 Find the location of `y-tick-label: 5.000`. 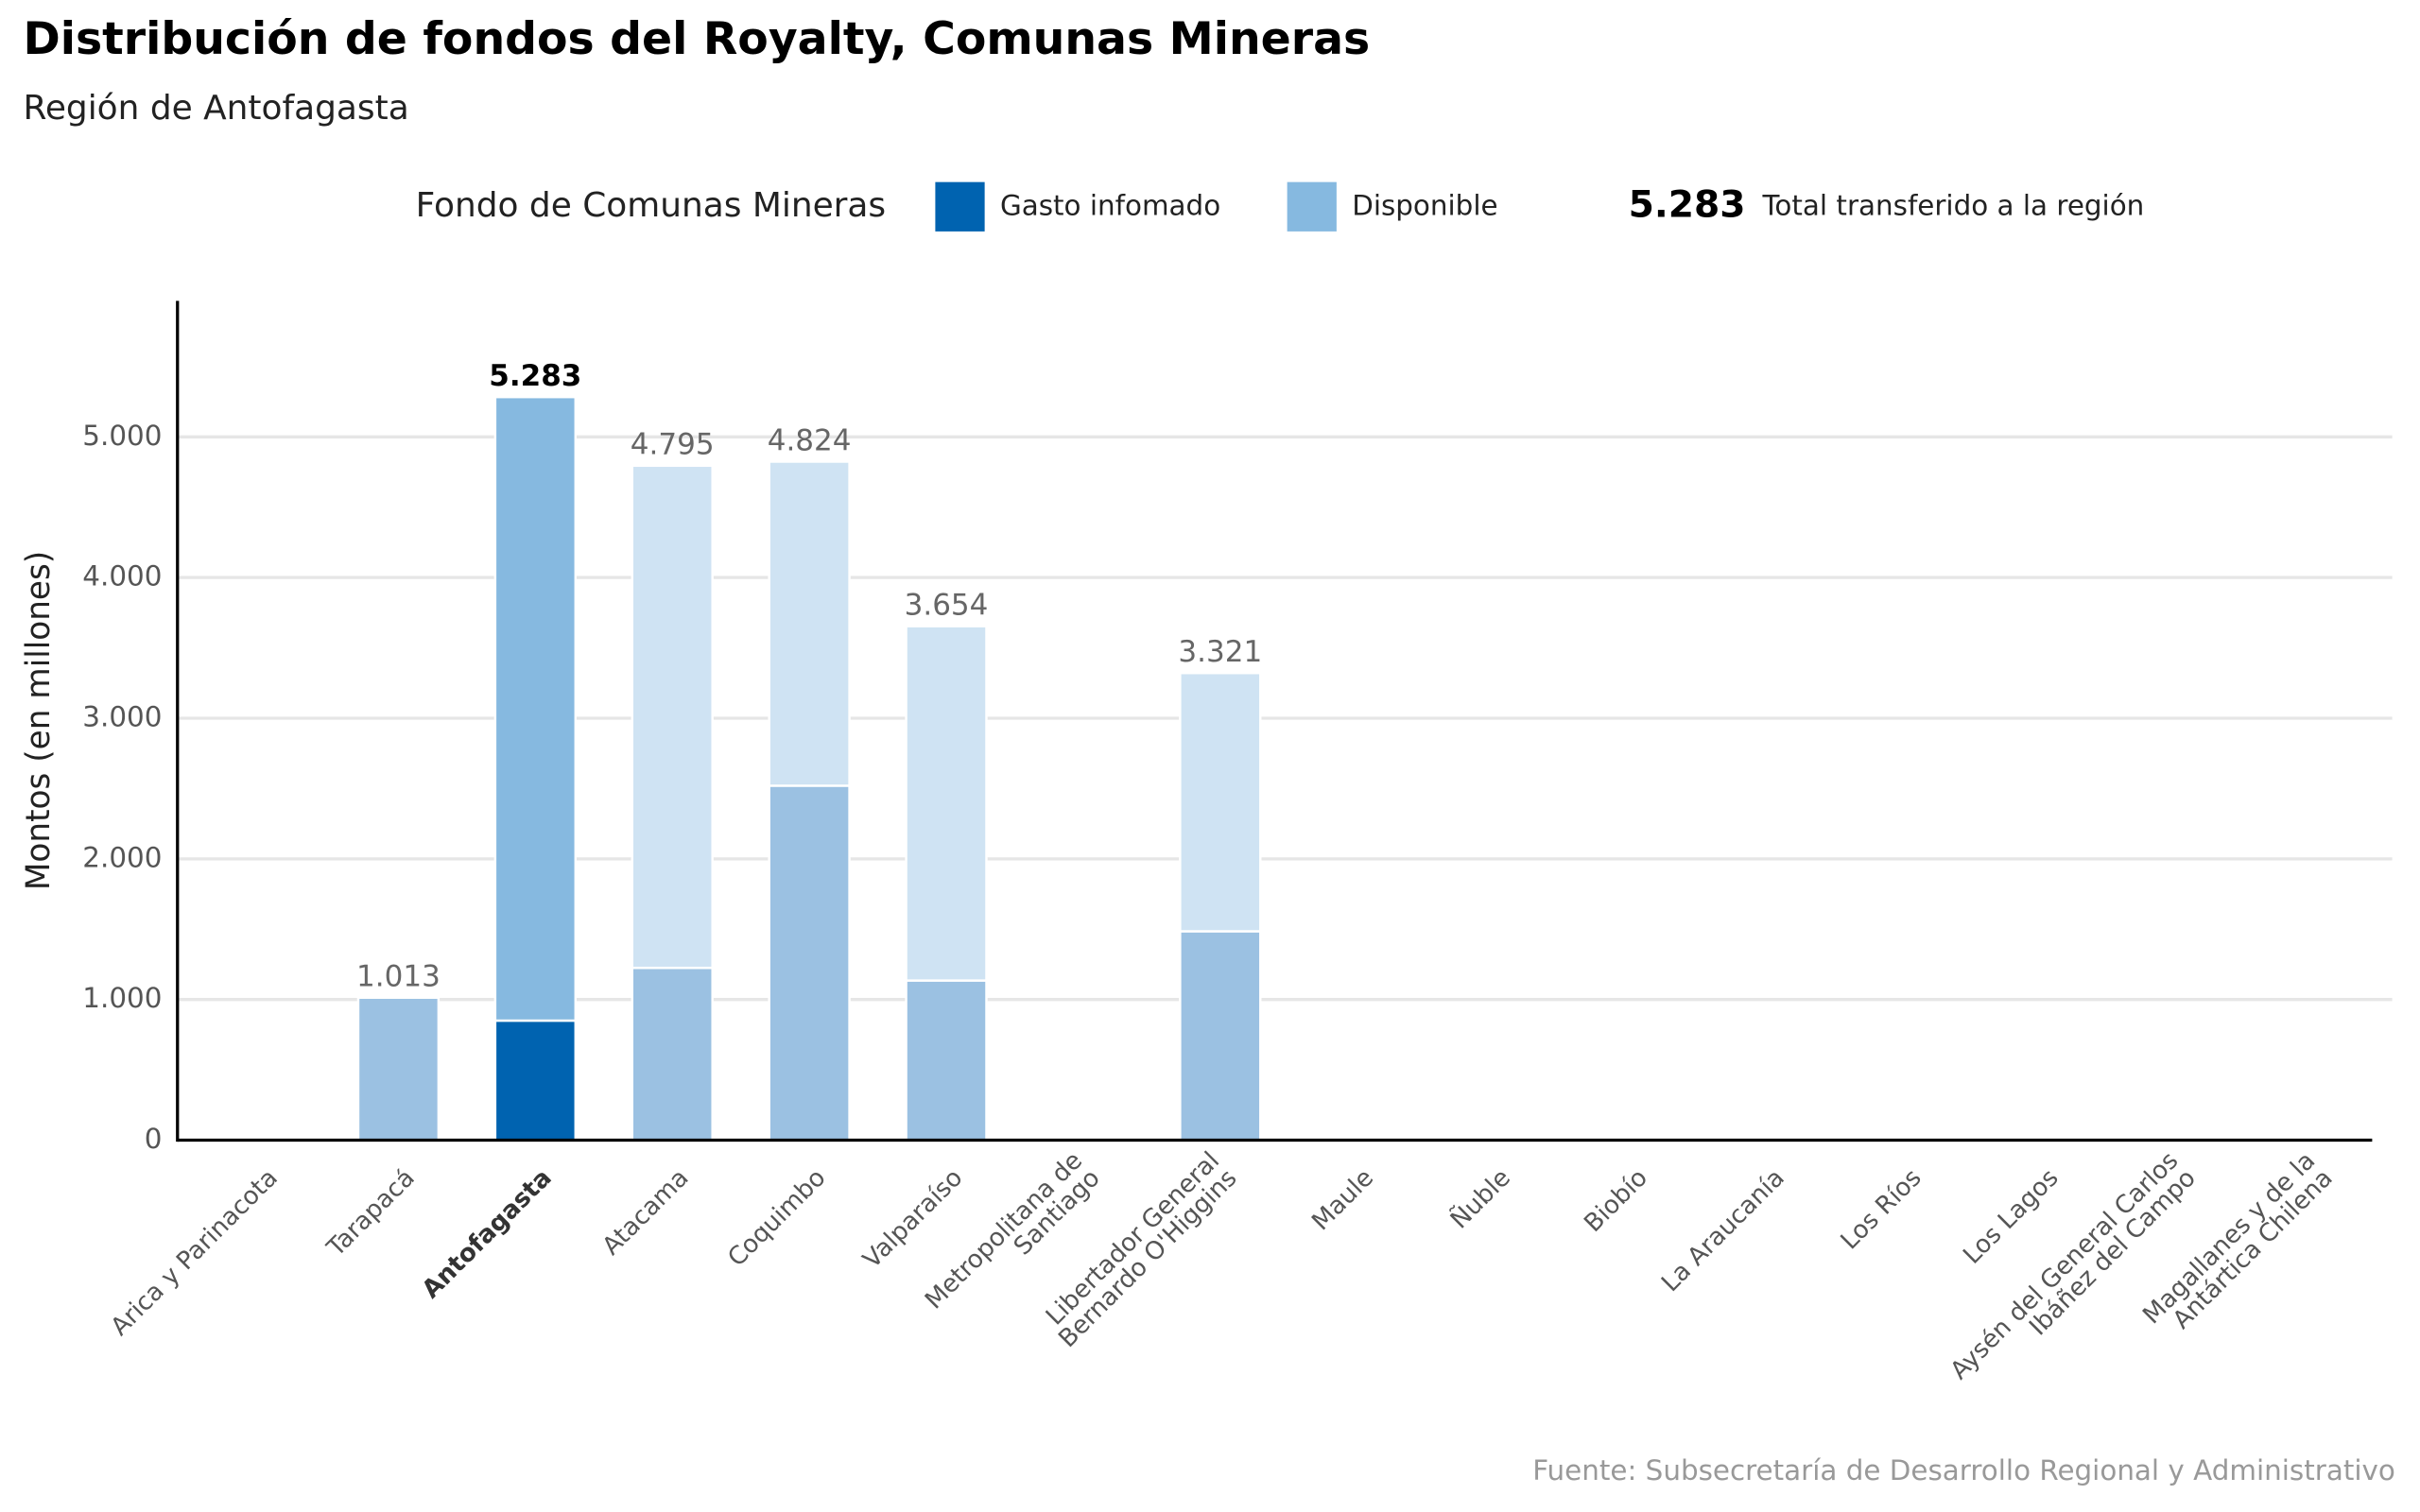

y-tick-label: 5.000 is located at coordinates (122, 436).